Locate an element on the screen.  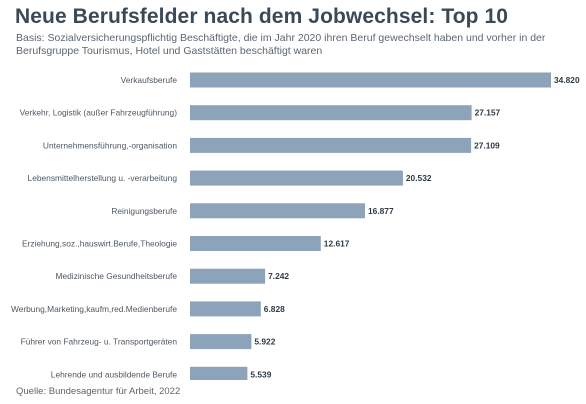
category-label: Unternehmensführung,-organisation is located at coordinates (110, 145).